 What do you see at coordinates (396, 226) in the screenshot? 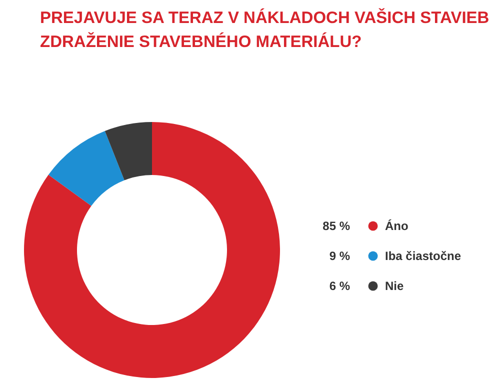
I see `legend-label: Áno` at bounding box center [396, 226].